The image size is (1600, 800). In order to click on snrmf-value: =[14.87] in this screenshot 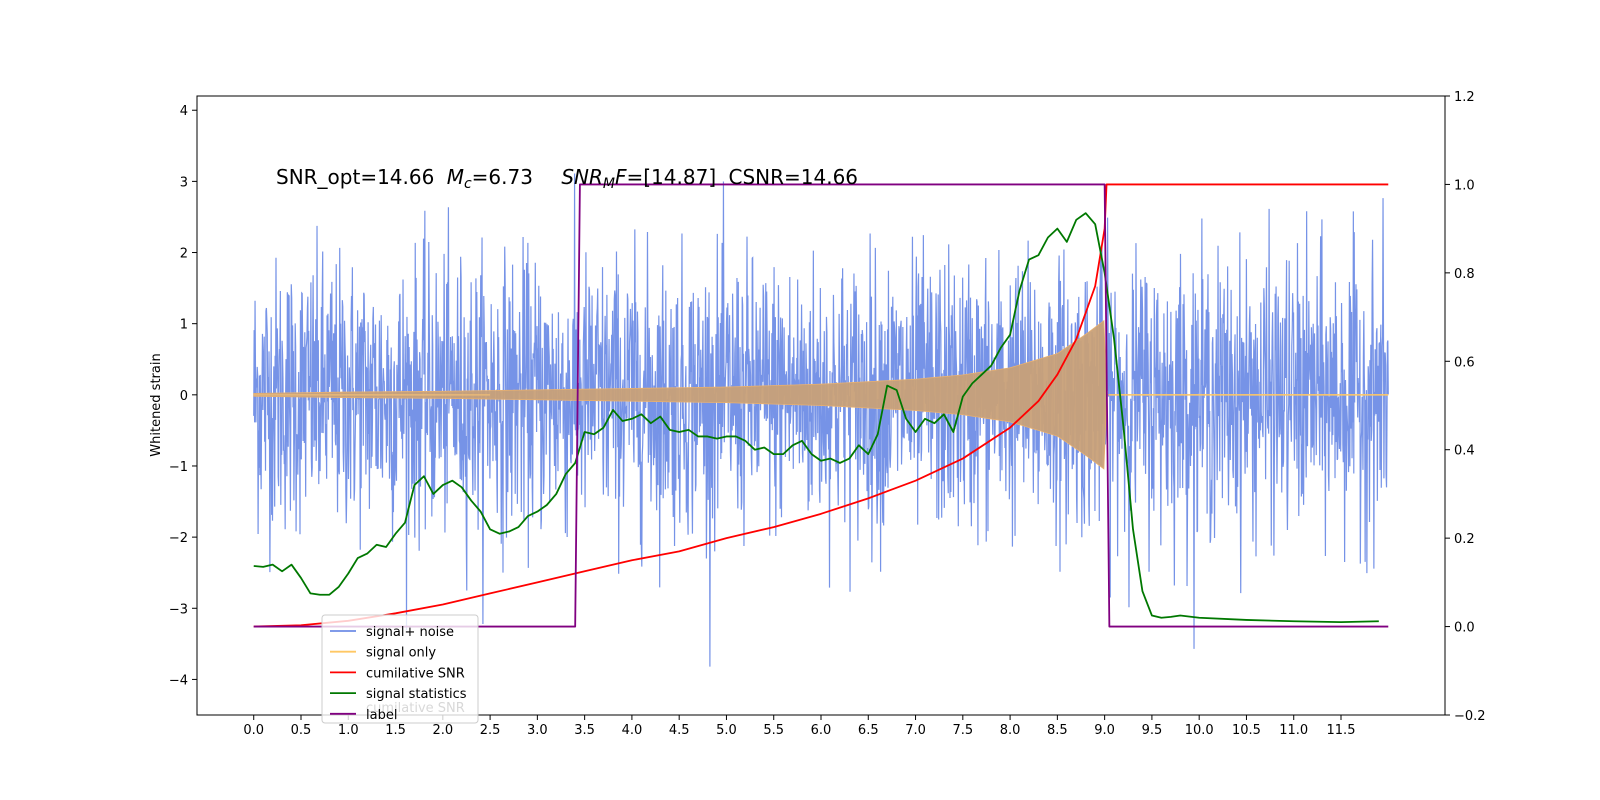, I will do `click(672, 177)`.